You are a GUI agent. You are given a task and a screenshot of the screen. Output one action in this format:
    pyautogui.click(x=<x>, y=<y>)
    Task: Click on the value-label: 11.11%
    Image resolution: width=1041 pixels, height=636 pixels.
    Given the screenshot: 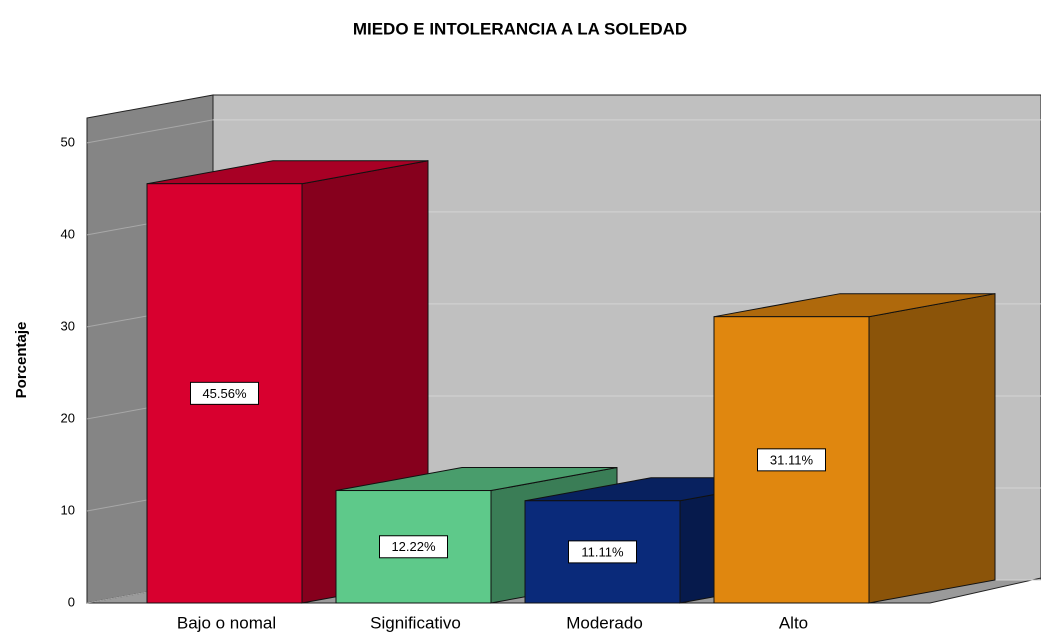 What is the action you would take?
    pyautogui.click(x=602, y=551)
    